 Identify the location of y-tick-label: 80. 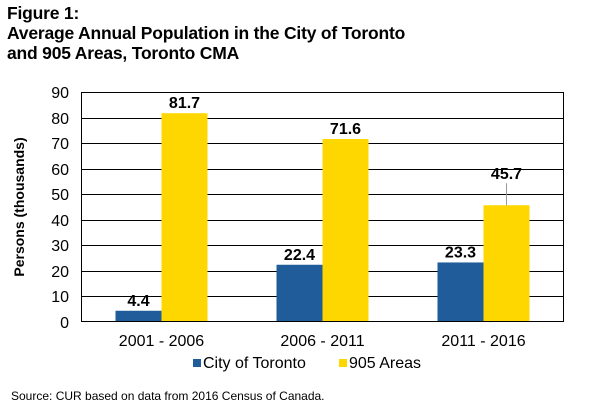
(60, 119).